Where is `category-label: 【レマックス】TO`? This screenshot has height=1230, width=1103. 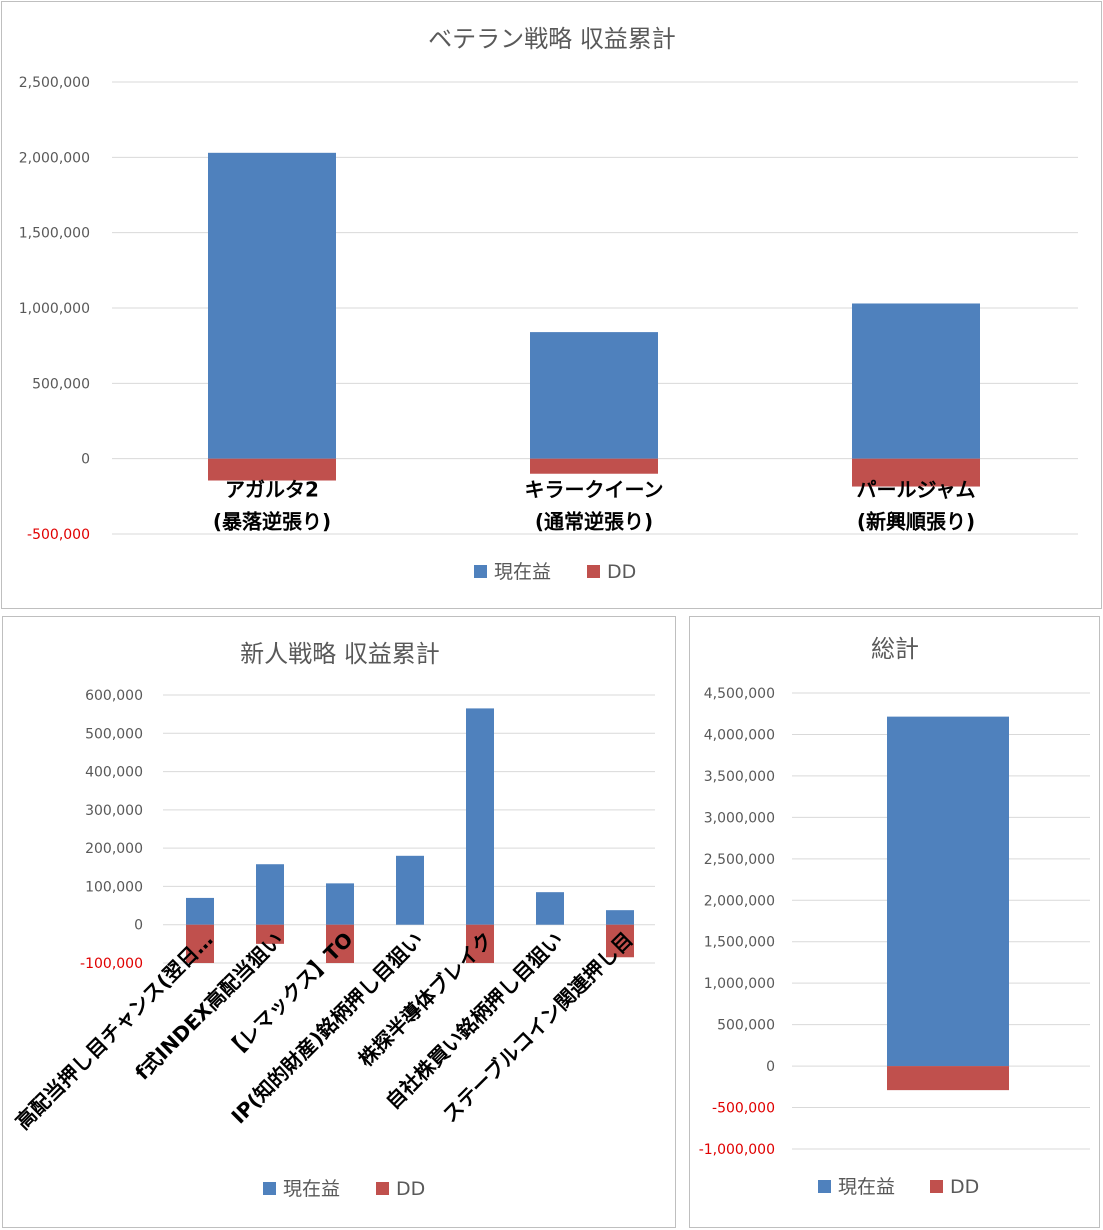 category-label: 【レマックス】TO is located at coordinates (288, 995).